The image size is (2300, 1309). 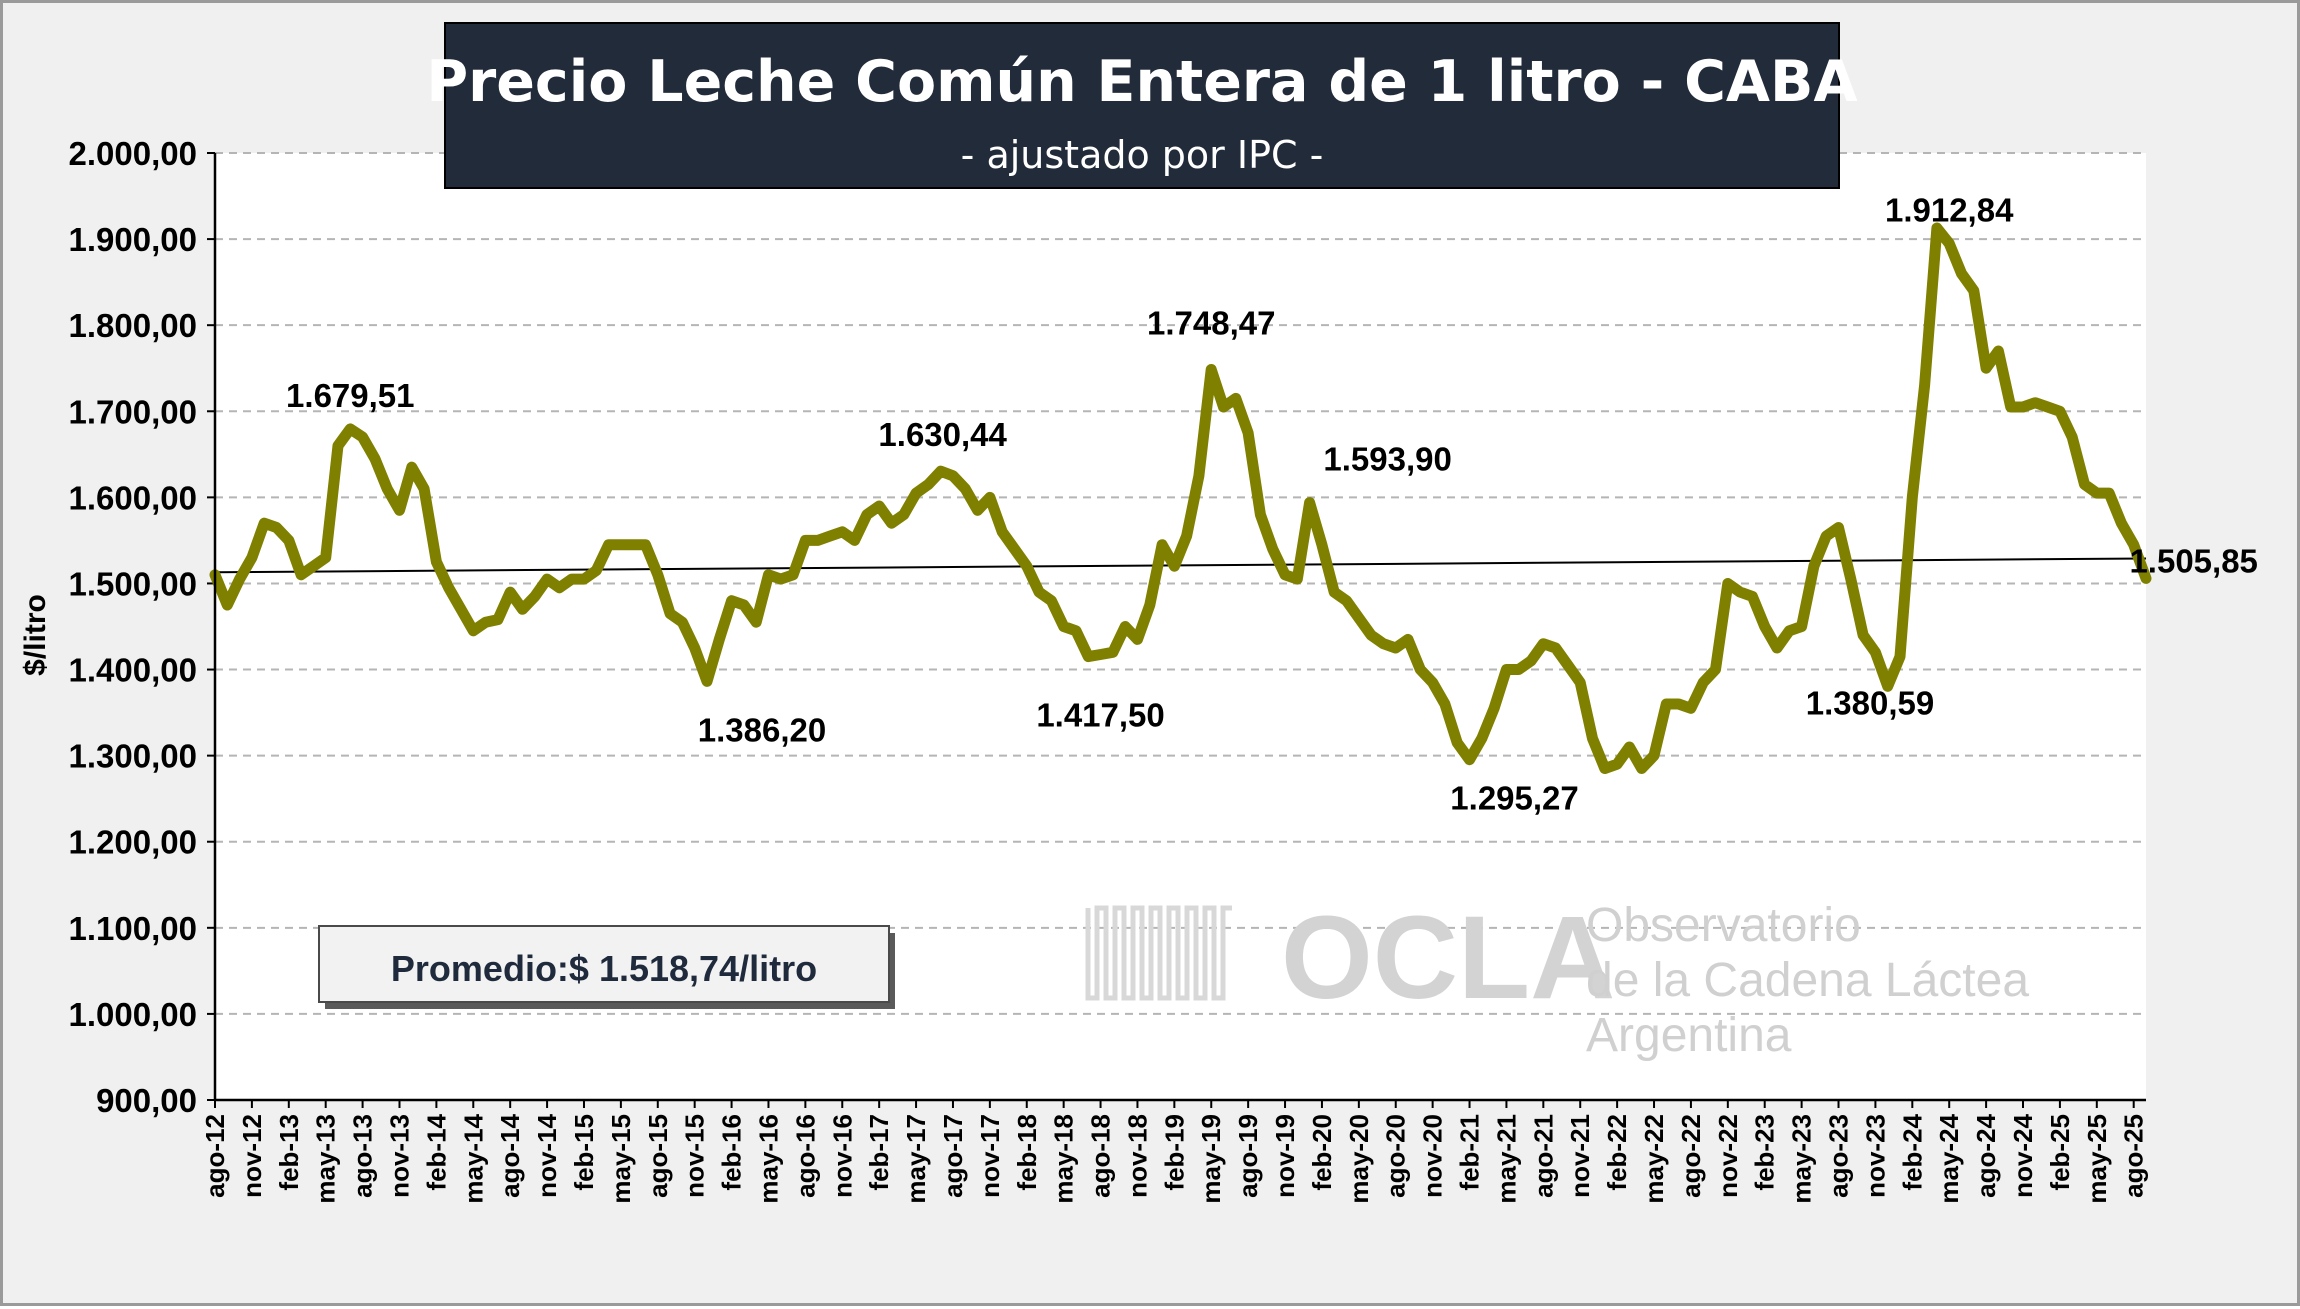 I want to click on watermark-line-2: de la Cadena Láctea, so click(x=1807, y=980).